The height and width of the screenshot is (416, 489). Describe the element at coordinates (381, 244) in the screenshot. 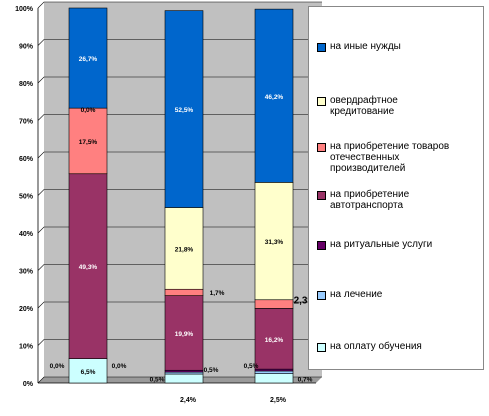

I see `legend-label: на ритуальные услуги` at that location.